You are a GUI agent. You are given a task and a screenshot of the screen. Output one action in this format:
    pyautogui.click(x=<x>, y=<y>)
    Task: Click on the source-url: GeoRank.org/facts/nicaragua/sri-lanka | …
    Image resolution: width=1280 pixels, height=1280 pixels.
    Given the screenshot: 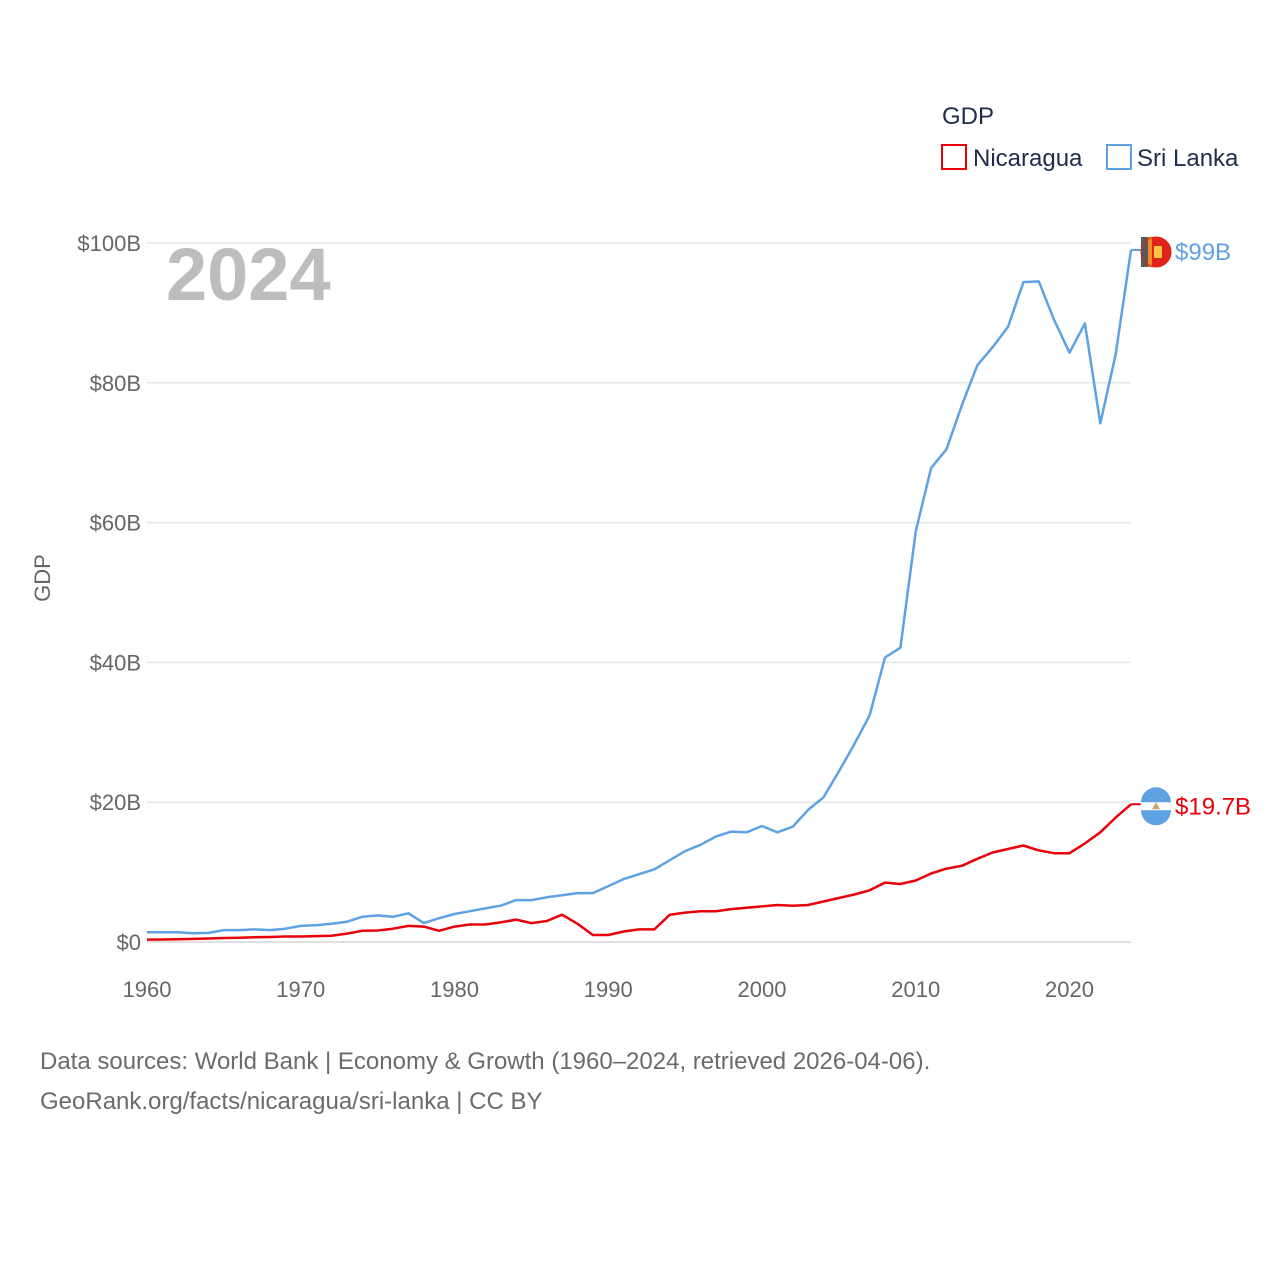 What is the action you would take?
    pyautogui.click(x=291, y=1101)
    